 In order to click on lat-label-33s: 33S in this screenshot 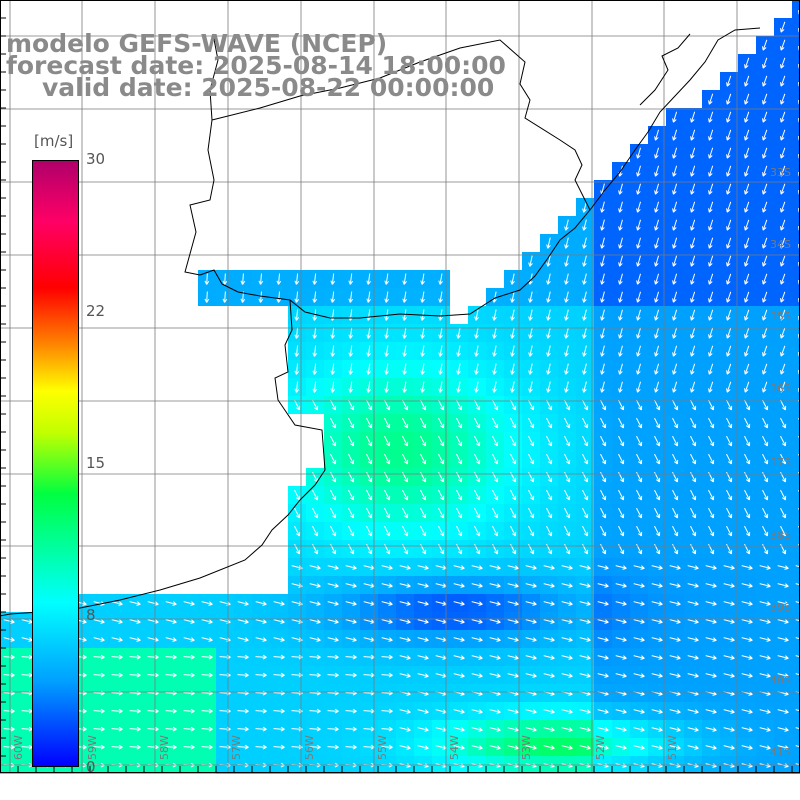, I will do `click(780, 172)`.